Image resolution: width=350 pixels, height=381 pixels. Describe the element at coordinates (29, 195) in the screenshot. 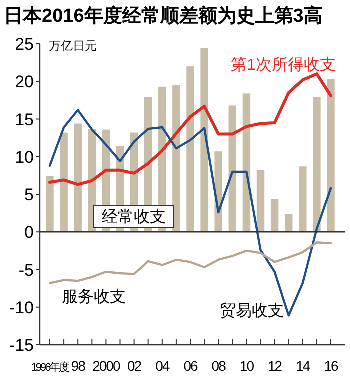

I see `y-tick-label: 5` at that location.